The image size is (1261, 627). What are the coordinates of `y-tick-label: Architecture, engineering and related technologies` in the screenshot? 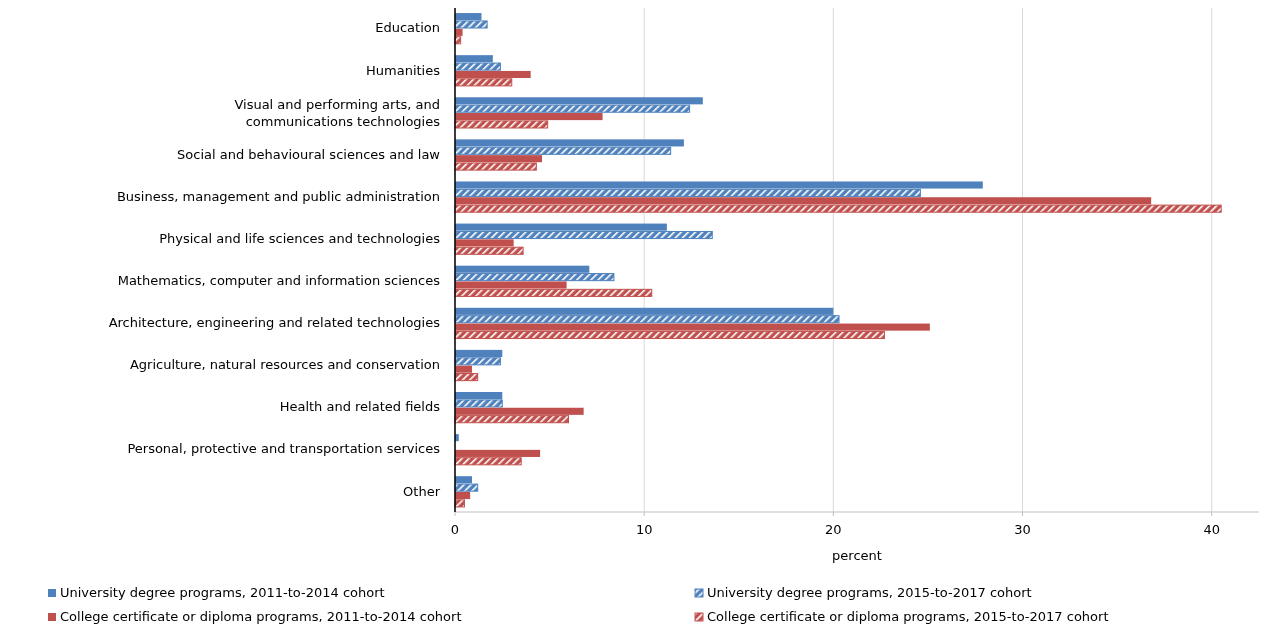 It's located at (274, 322).